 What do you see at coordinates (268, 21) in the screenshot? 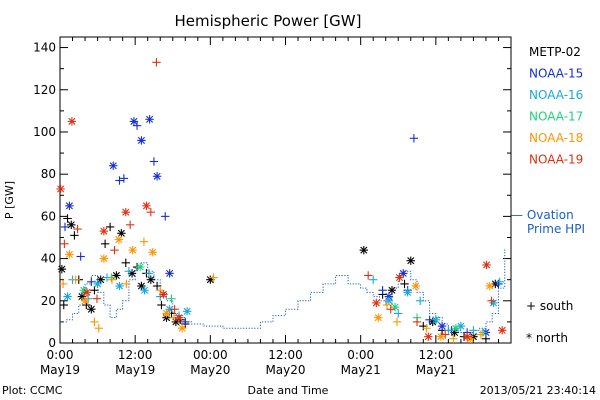
I see `chart-title: Hemispheric Power [GW]` at bounding box center [268, 21].